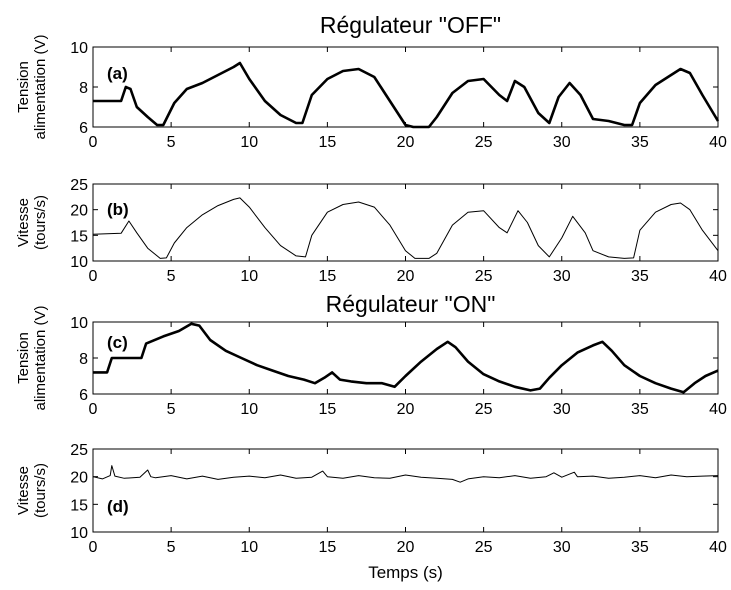 The image size is (731, 590). Describe the element at coordinates (117, 342) in the screenshot. I see `panel-label: (c)` at that location.